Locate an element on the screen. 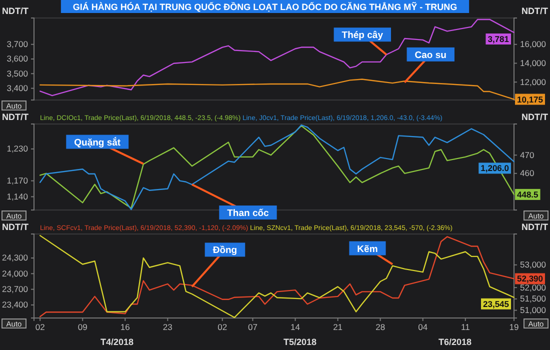  y2-tick-label: 470 is located at coordinates (527, 155).